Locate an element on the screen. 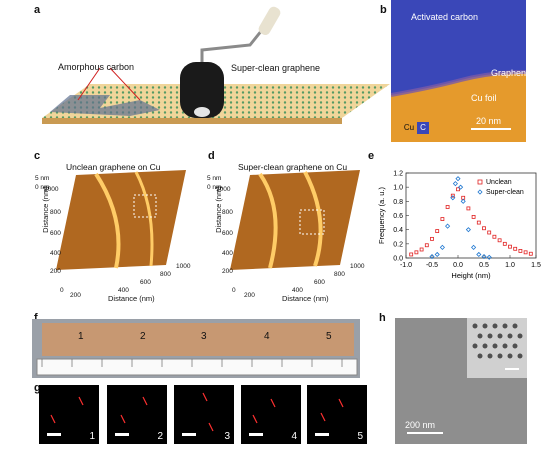 The width and height of the screenshot is (541, 449). graphene-label: Graphene is located at coordinates (508, 73).